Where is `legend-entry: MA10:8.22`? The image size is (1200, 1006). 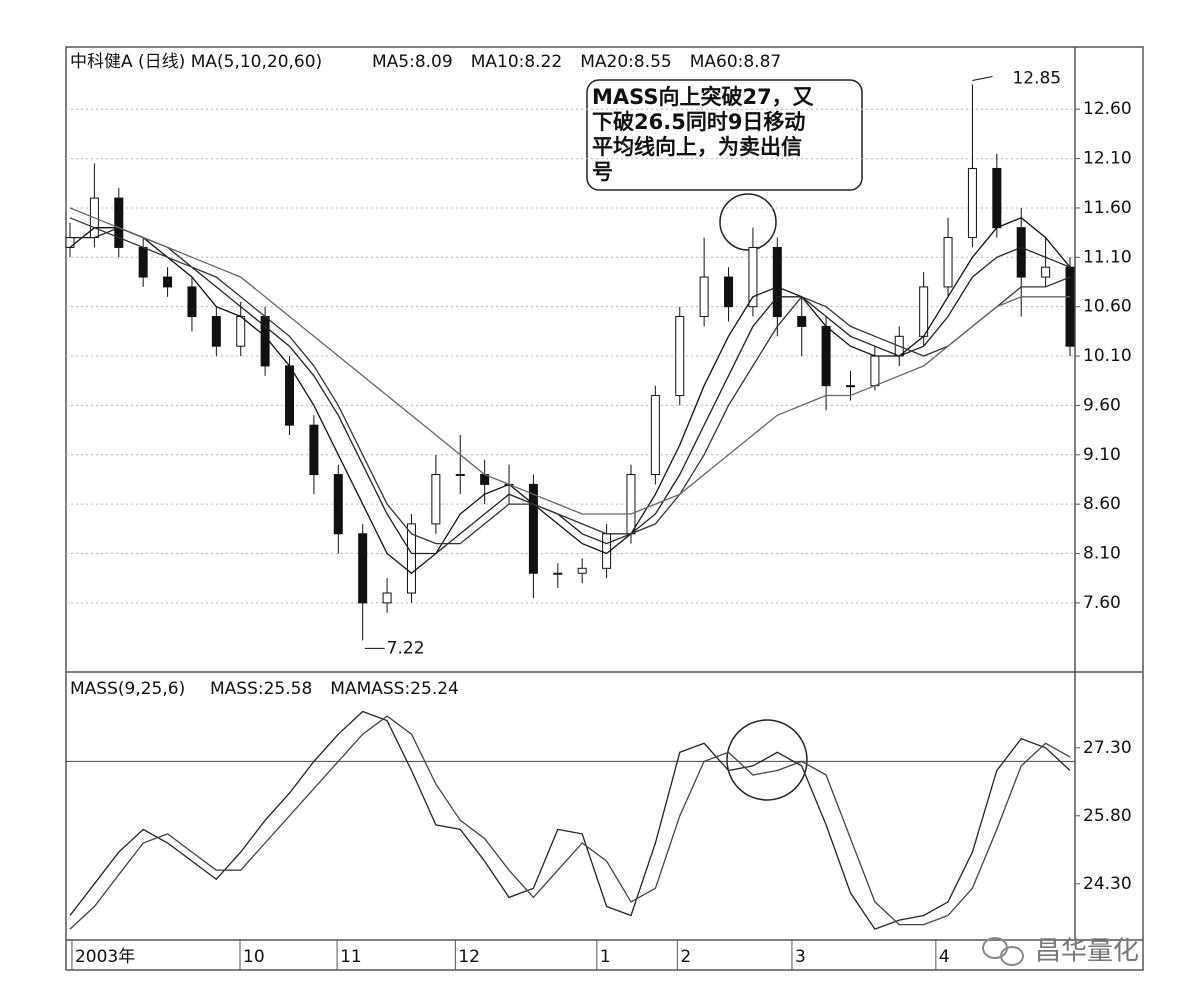 legend-entry: MA10:8.22 is located at coordinates (517, 62).